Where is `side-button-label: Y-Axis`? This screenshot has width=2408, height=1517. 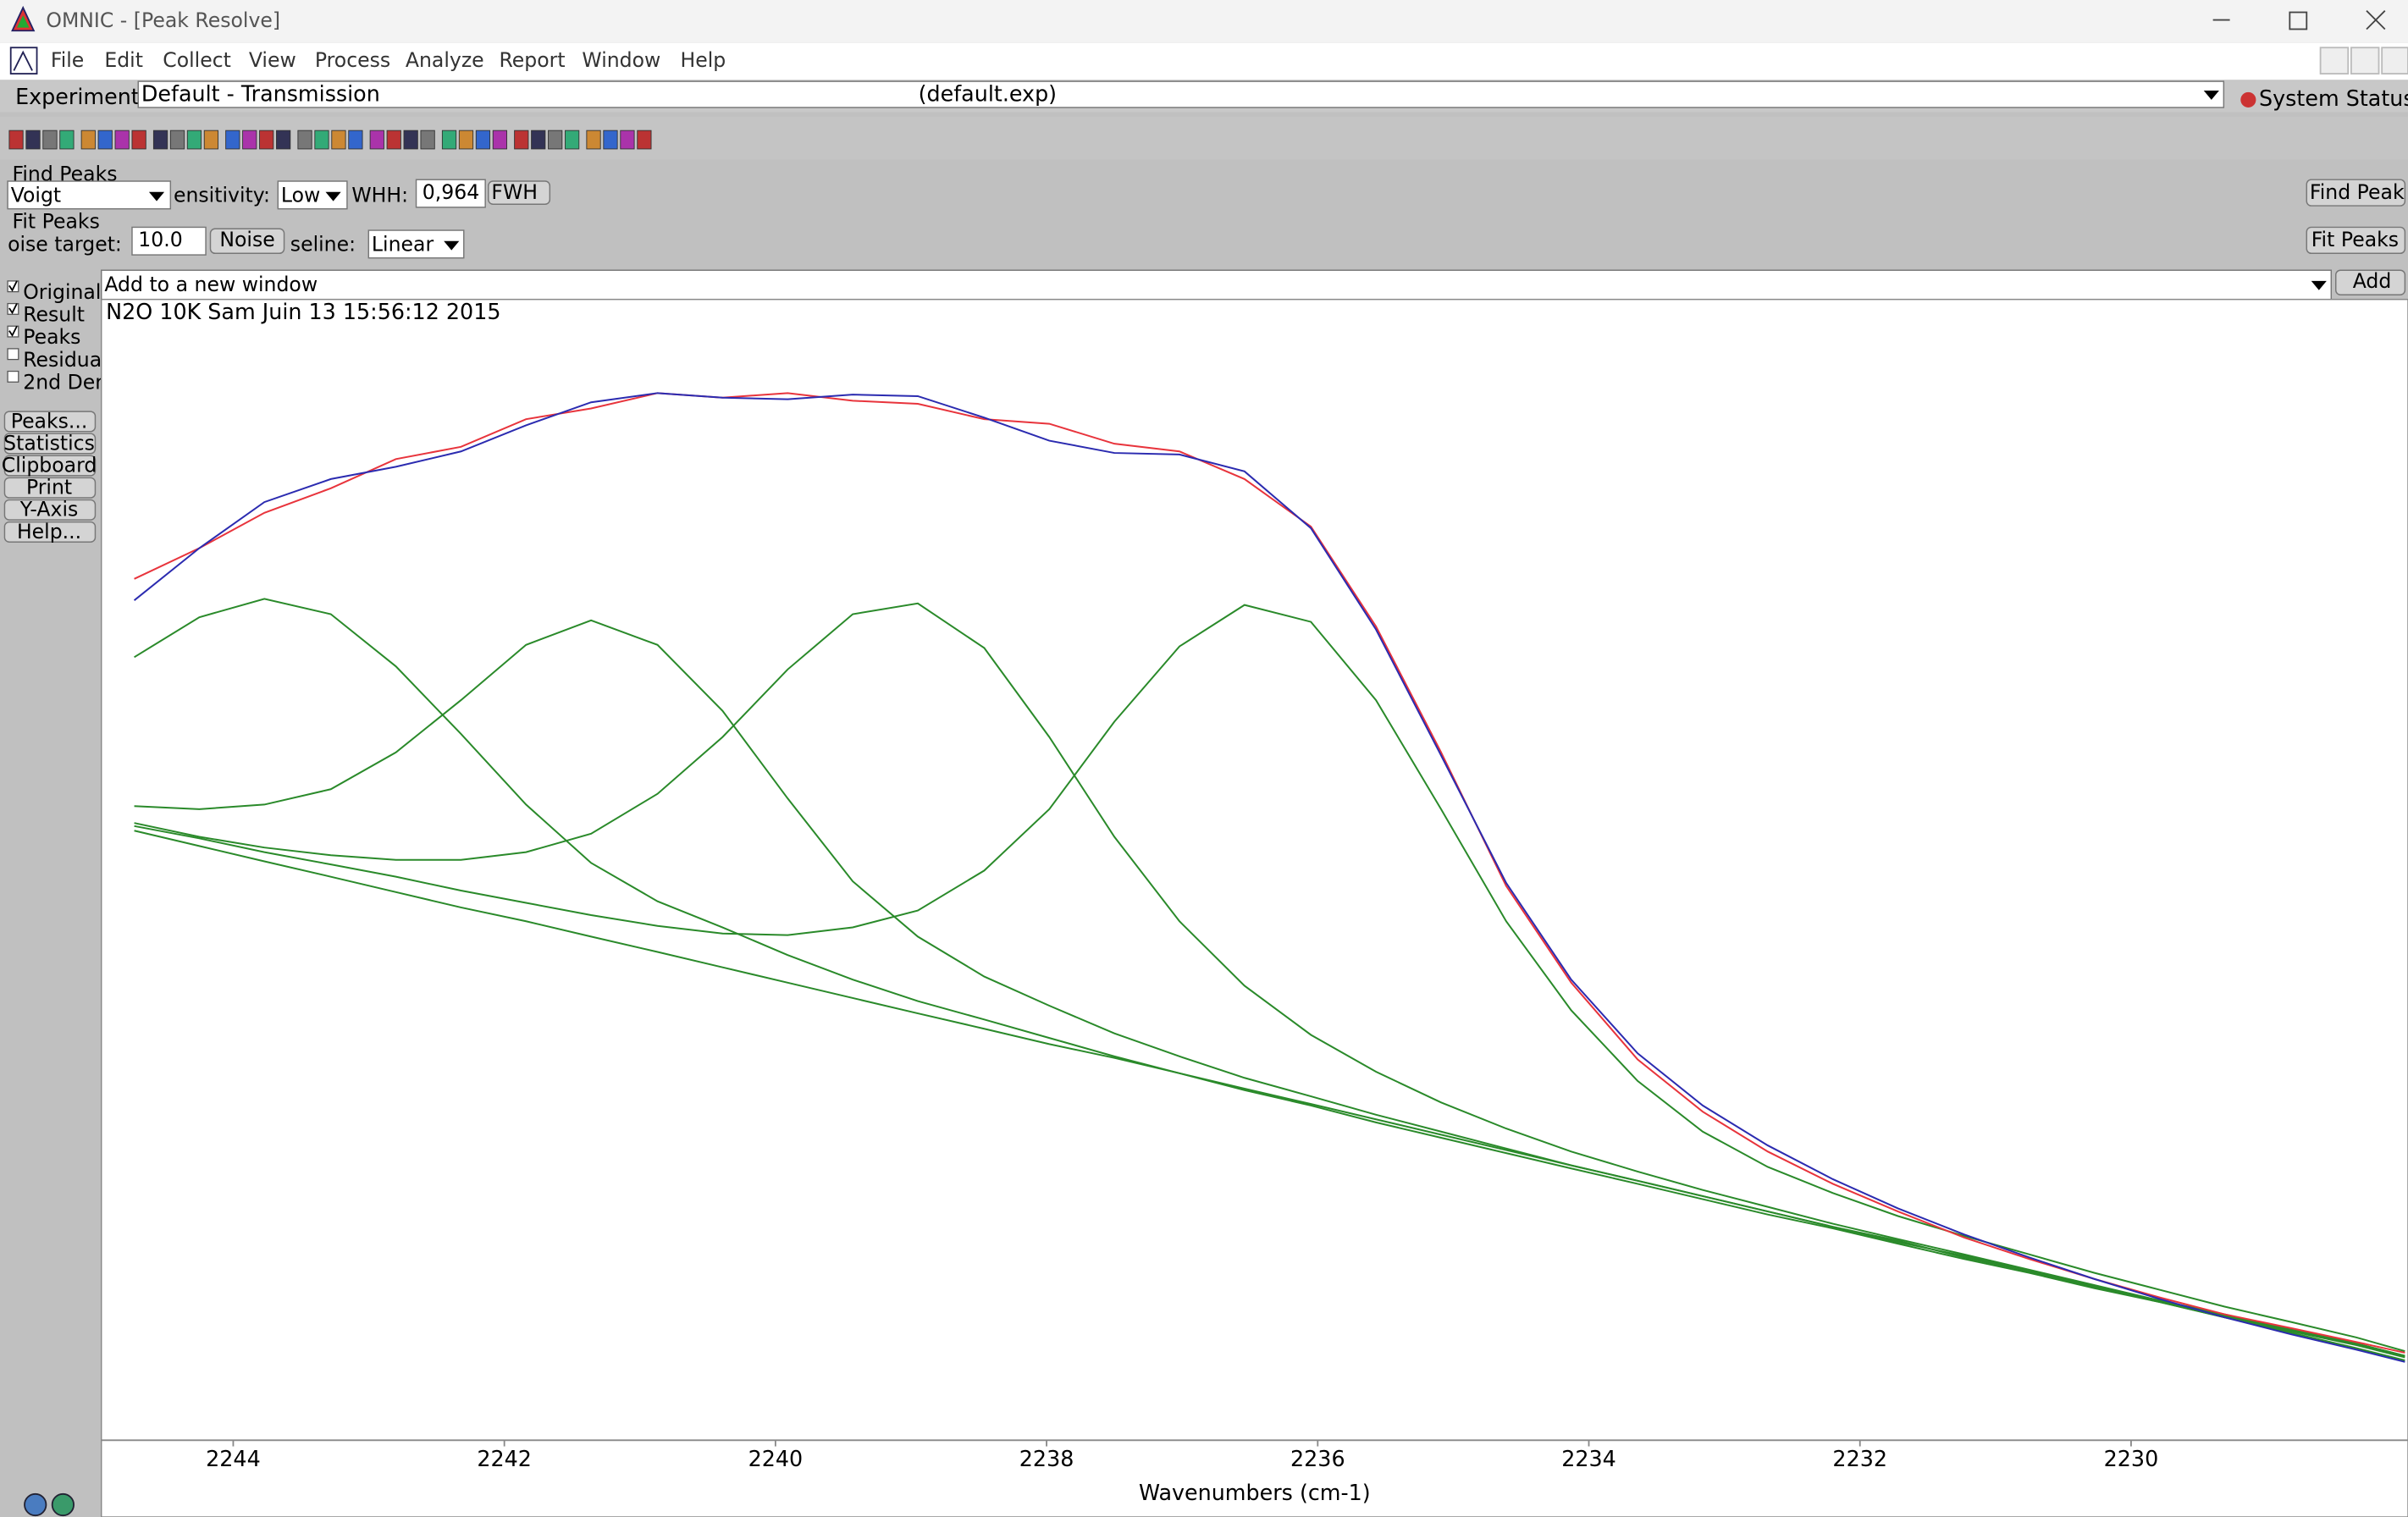 side-button-label: Y-Axis is located at coordinates (48, 510).